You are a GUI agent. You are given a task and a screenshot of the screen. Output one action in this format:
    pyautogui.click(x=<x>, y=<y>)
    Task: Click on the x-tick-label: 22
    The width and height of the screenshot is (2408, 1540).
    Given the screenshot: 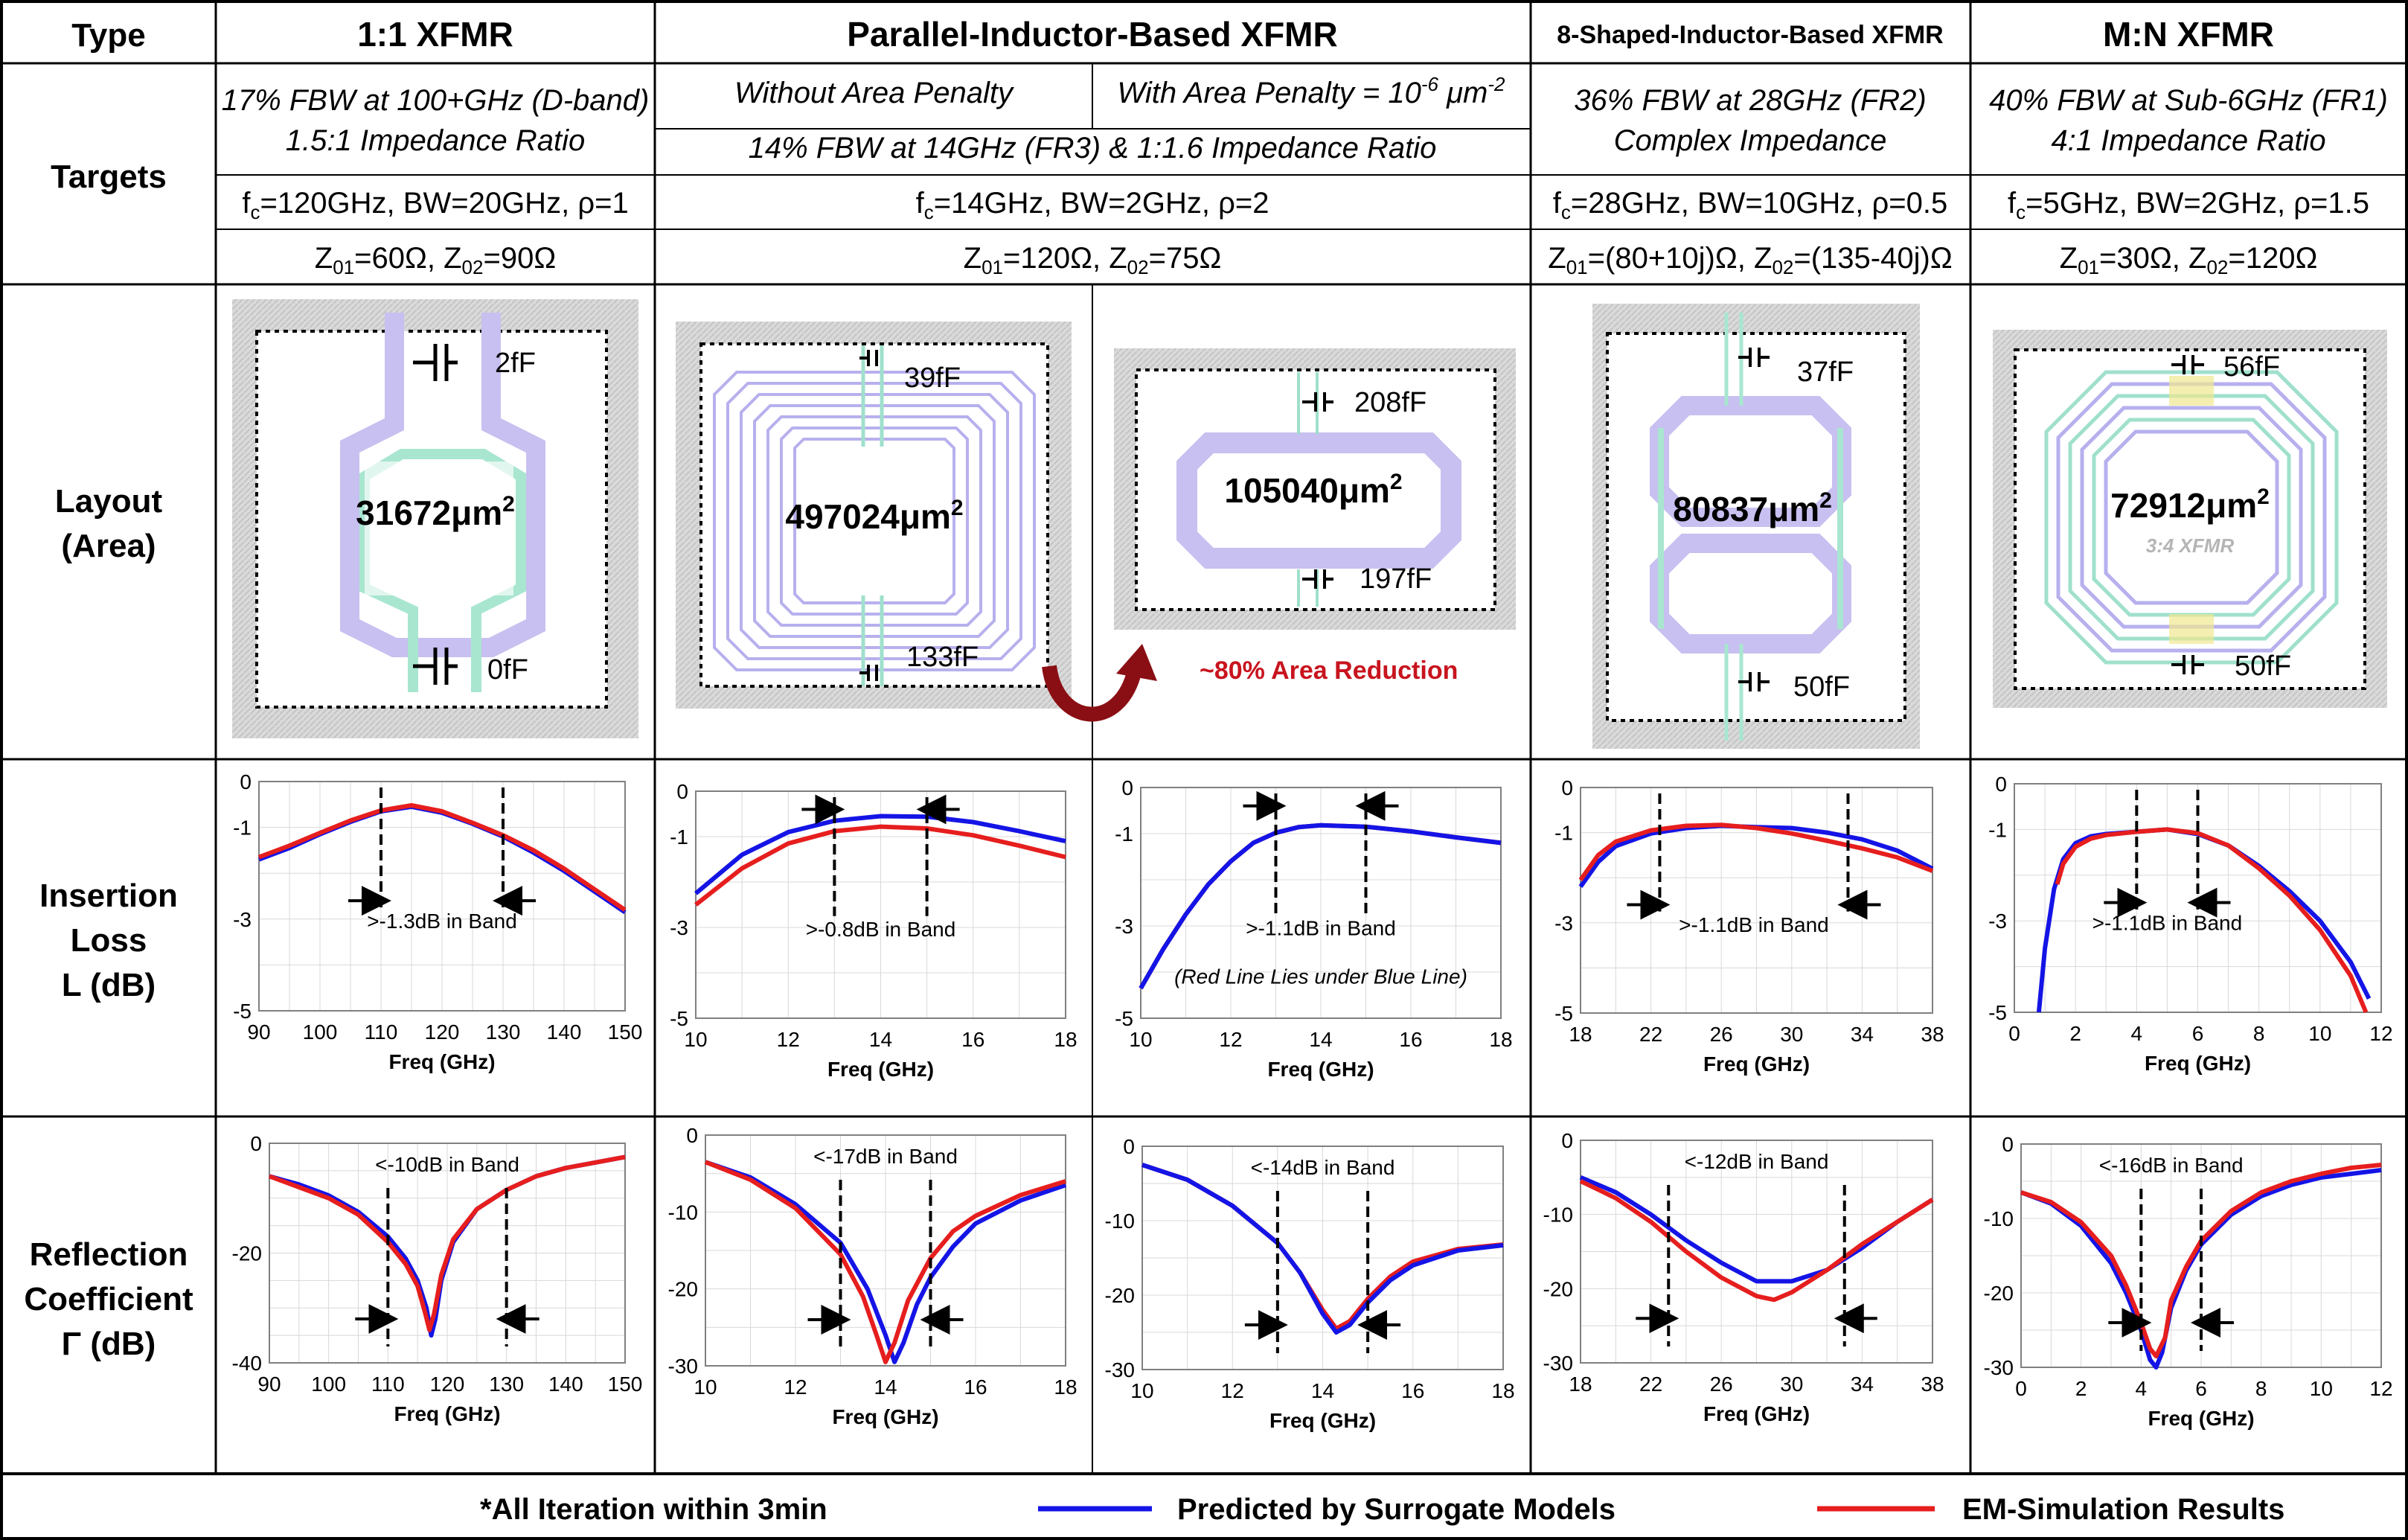 What is the action you would take?
    pyautogui.click(x=1651, y=1034)
    